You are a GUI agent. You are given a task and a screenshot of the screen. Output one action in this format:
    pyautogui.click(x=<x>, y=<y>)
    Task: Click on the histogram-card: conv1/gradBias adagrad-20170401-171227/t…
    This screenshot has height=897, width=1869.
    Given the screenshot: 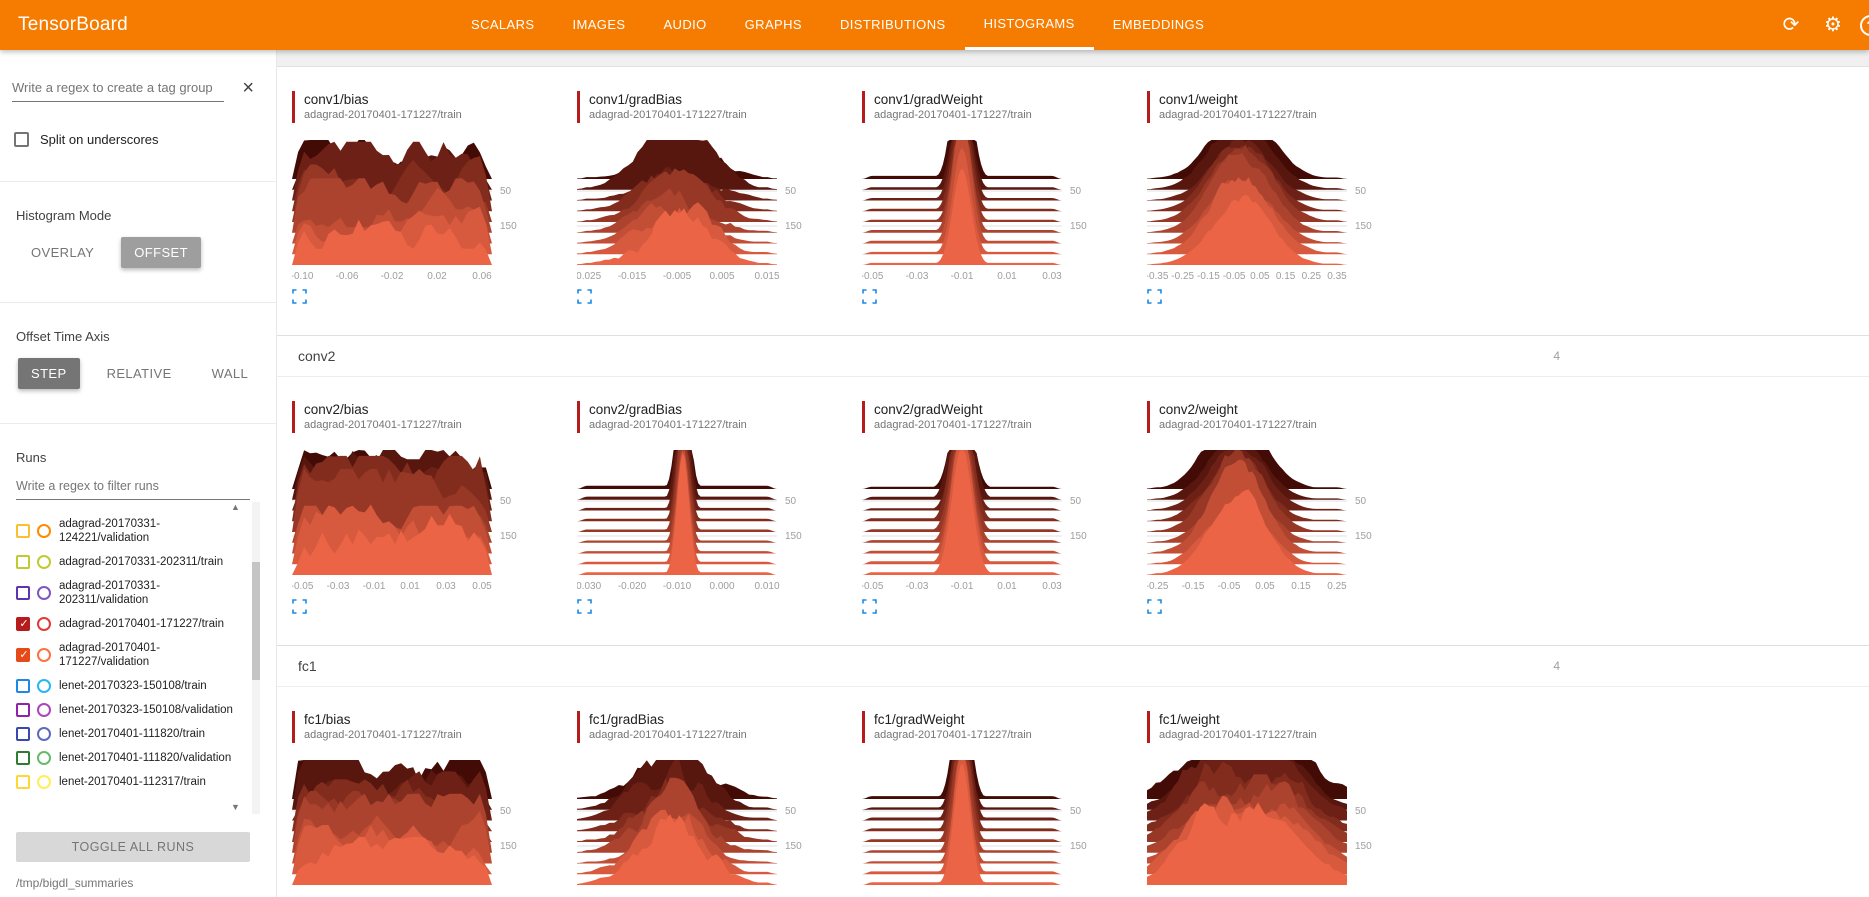 What is the action you would take?
    pyautogui.click(x=712, y=198)
    